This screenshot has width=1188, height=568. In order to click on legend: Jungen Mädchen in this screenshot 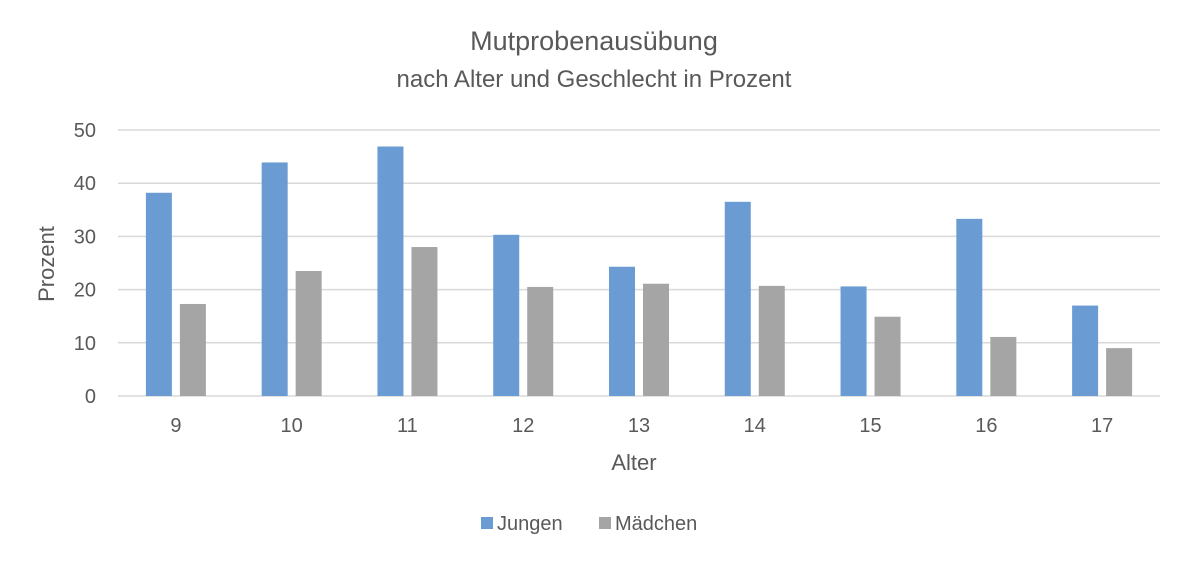, I will do `click(589, 524)`.